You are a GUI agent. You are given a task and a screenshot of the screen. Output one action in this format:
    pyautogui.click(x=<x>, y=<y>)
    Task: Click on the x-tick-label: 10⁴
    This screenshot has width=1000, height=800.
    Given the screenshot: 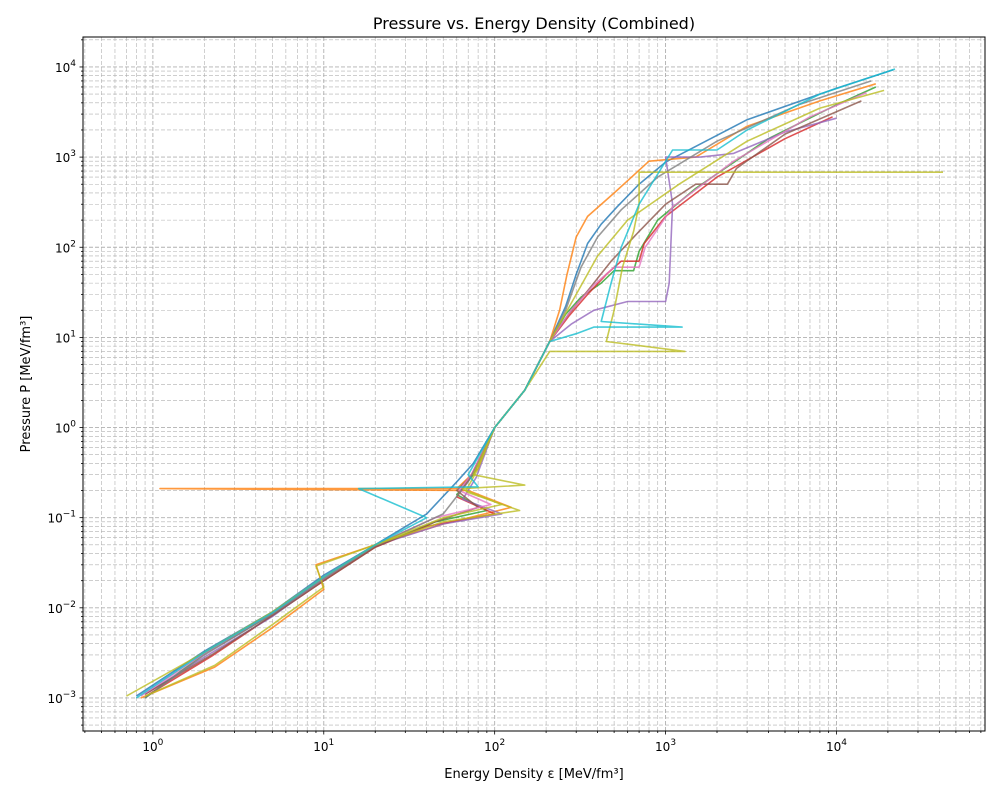 What is the action you would take?
    pyautogui.click(x=836, y=746)
    